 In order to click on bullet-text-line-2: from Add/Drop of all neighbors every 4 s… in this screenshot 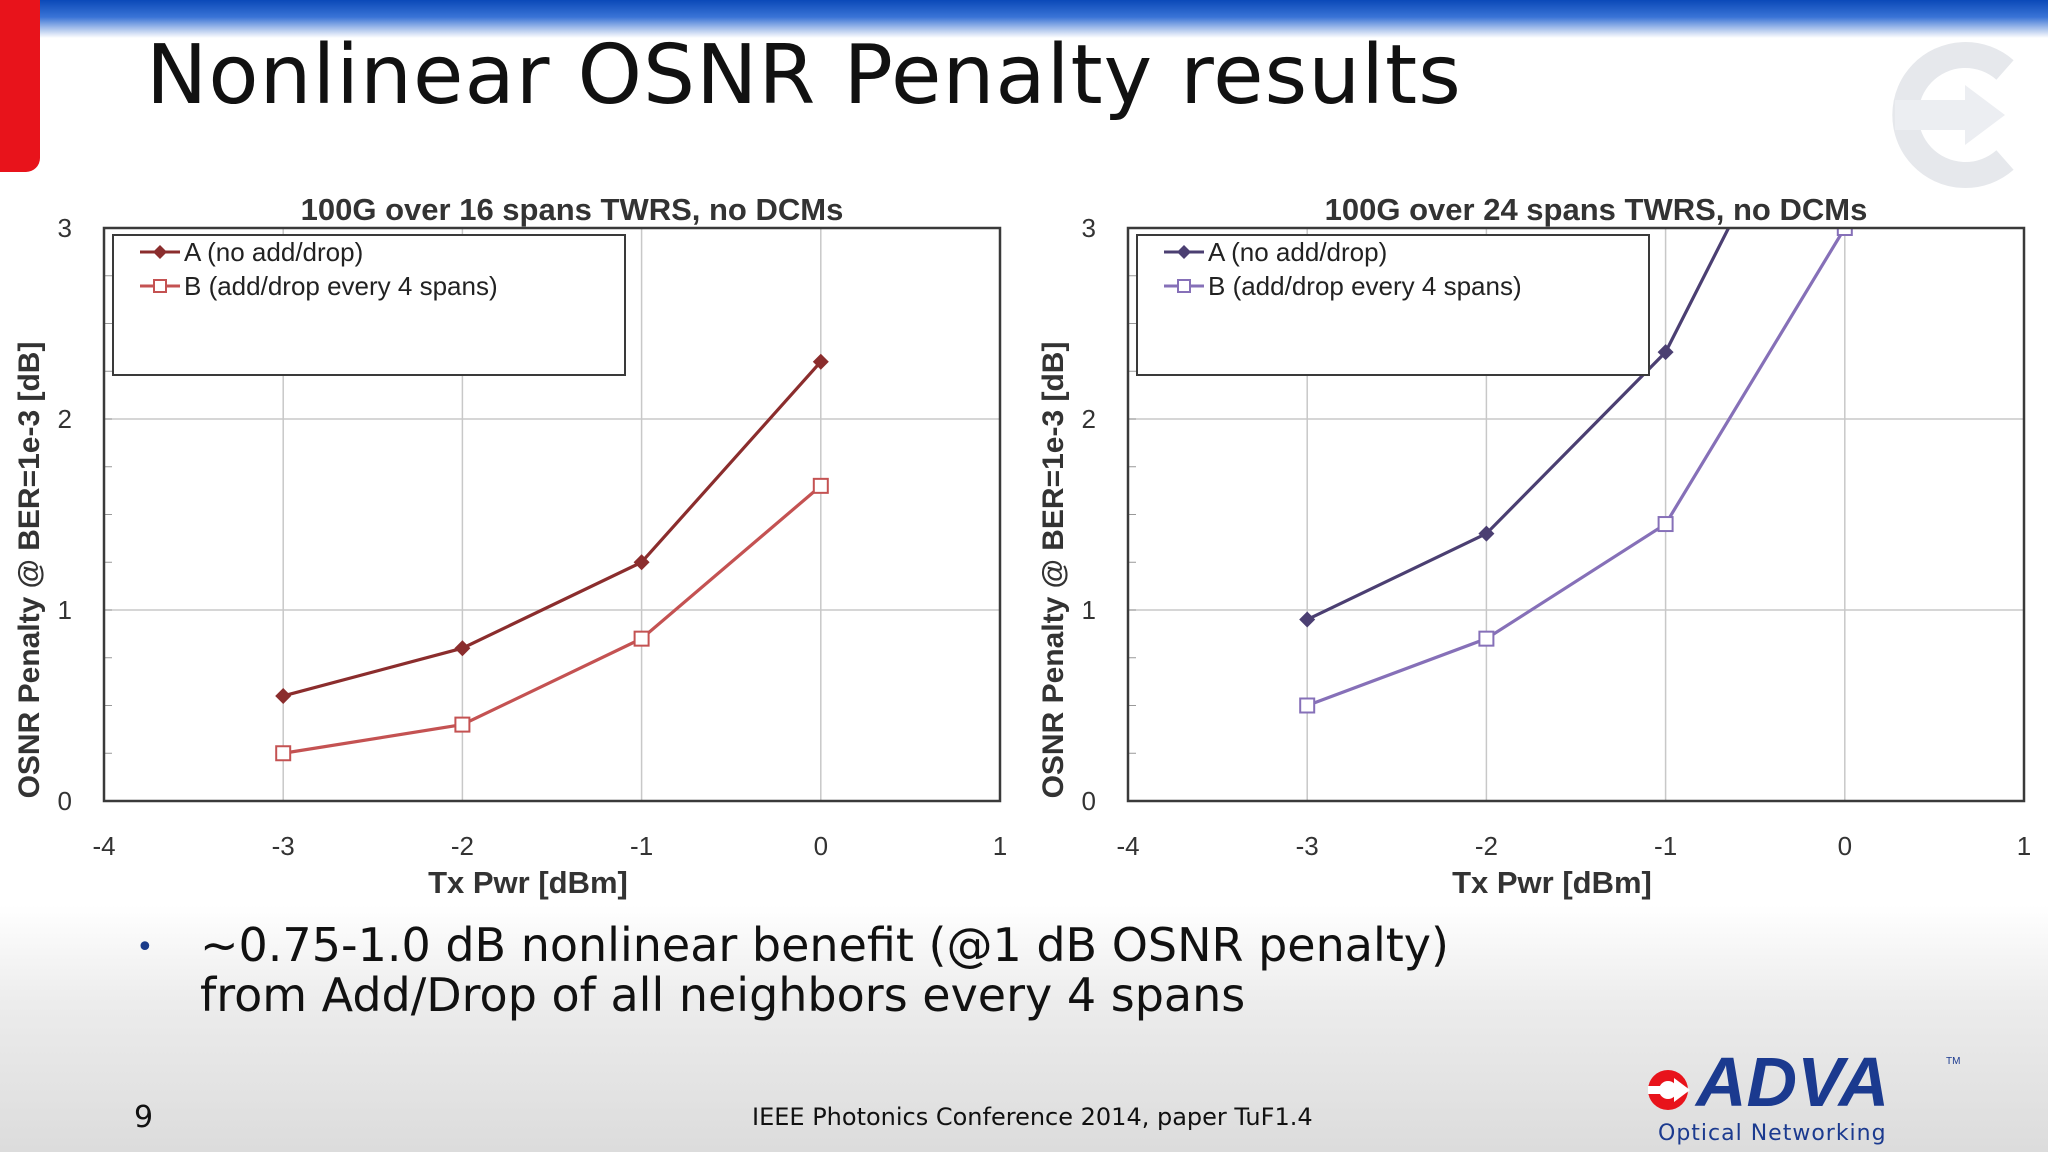, I will do `click(723, 995)`.